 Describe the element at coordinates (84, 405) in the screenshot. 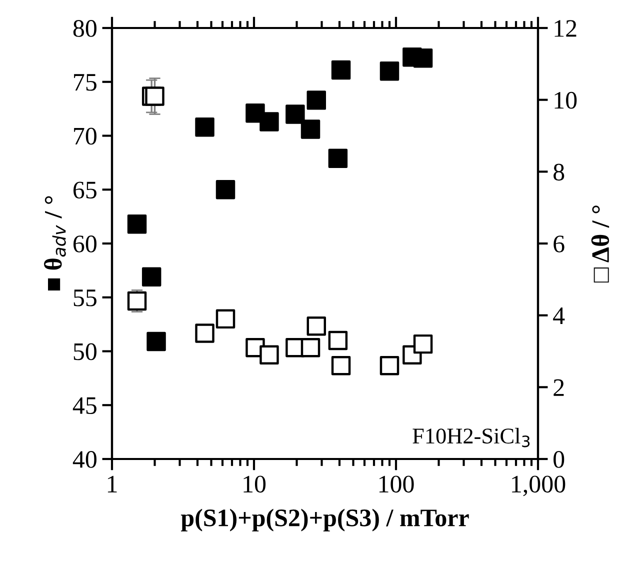

I see `y-tick-label: 45` at that location.